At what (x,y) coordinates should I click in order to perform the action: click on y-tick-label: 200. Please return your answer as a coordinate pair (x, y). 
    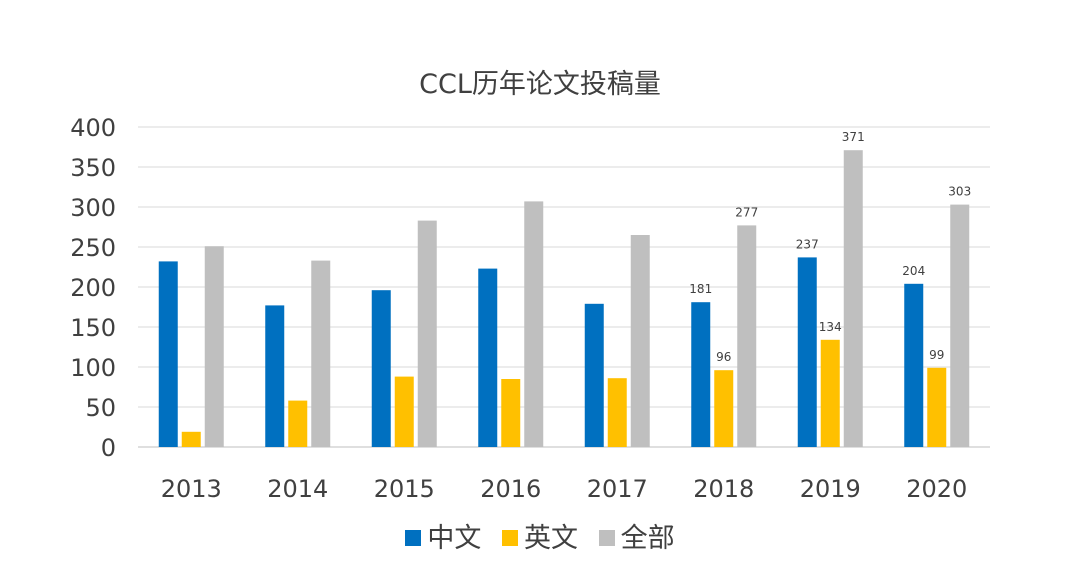
    Looking at the image, I should click on (93, 288).